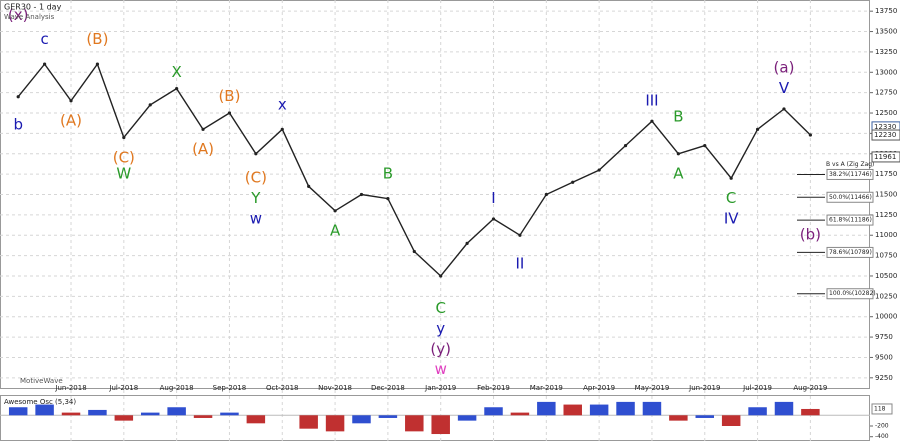 The image size is (900, 442). I want to click on oscillator-current: 118, so click(880, 408).